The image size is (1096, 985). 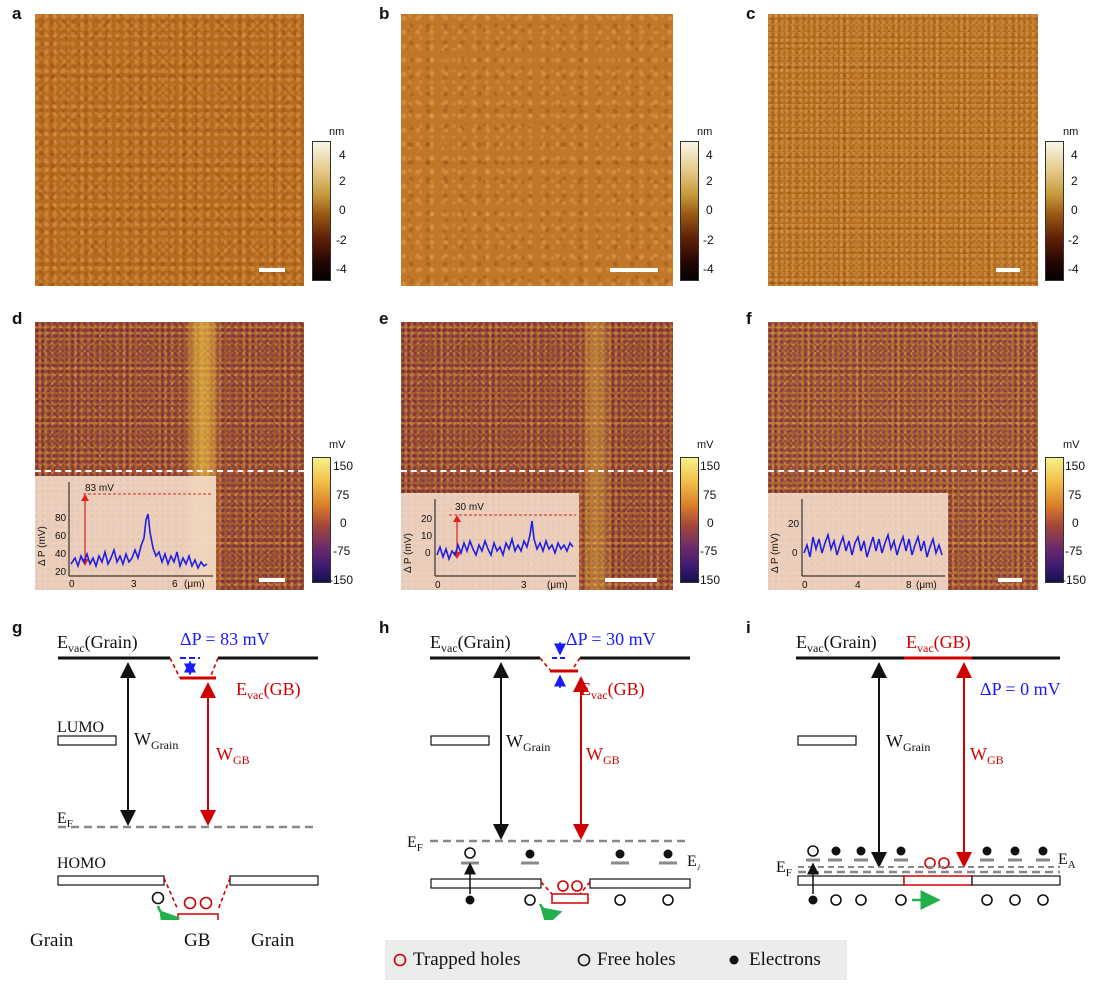 I want to click on panel-label-f: f, so click(x=749, y=318).